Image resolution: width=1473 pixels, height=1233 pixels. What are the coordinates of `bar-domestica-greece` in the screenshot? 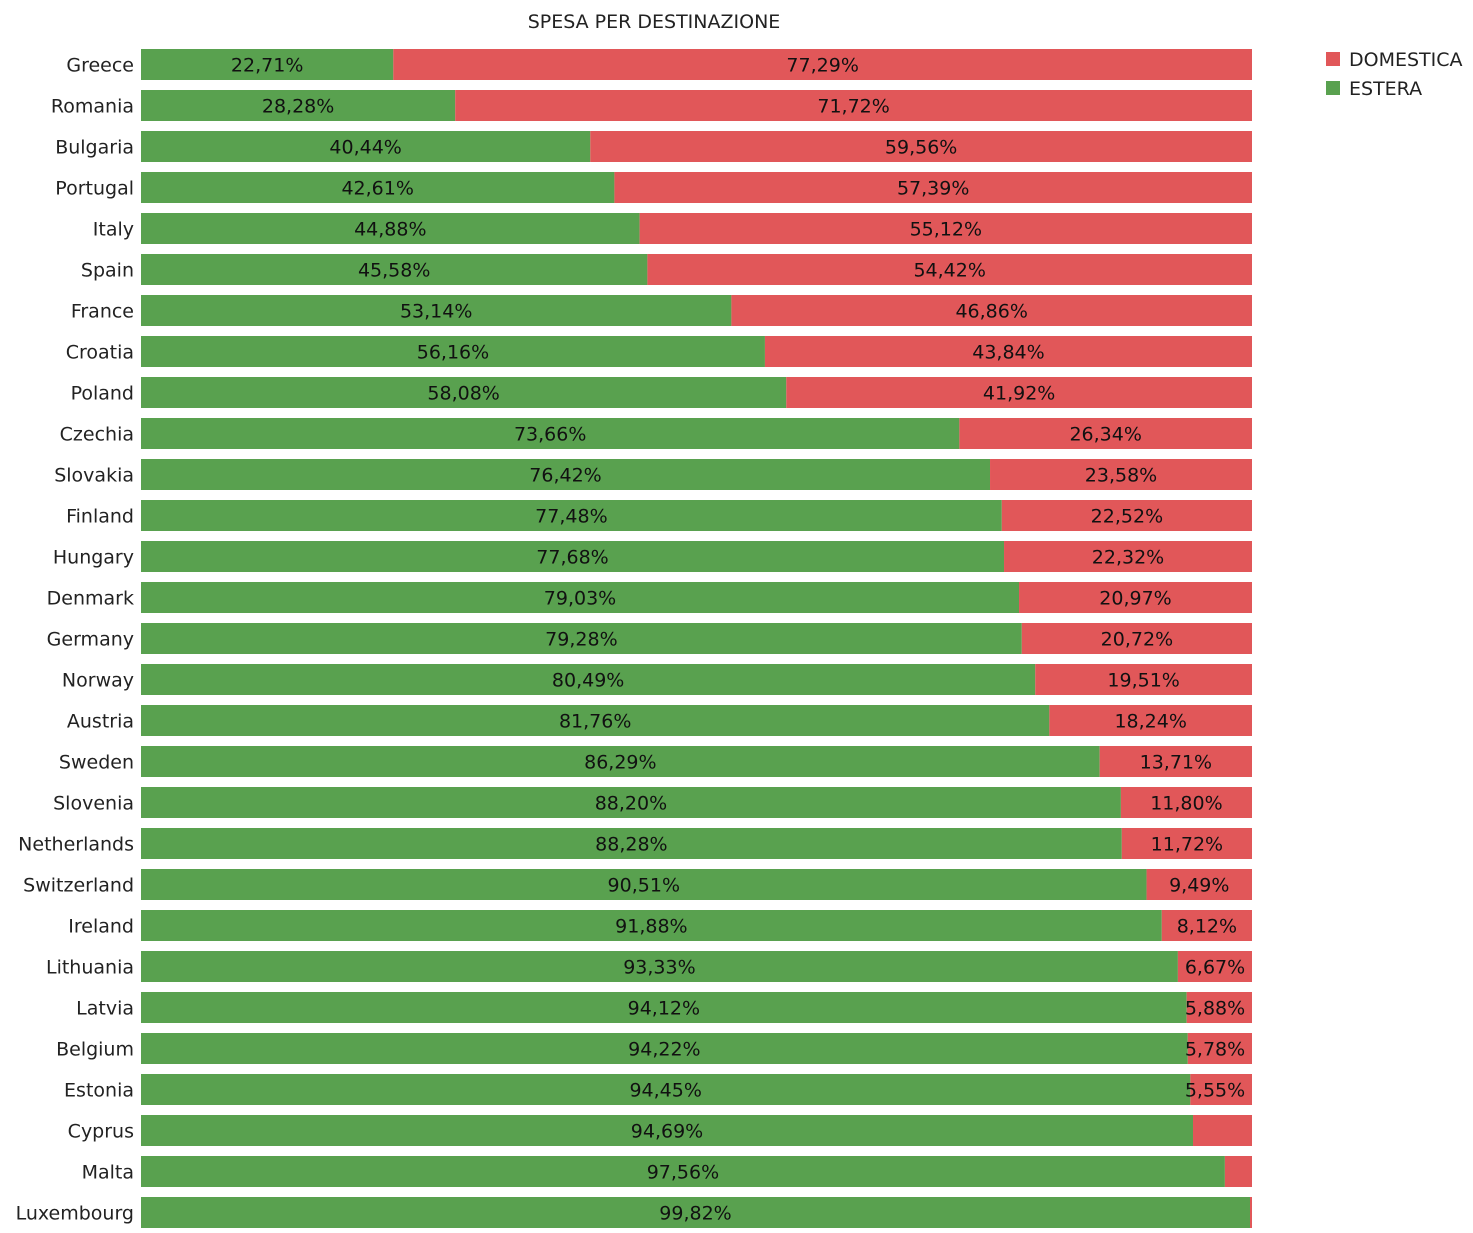 It's located at (822, 64).